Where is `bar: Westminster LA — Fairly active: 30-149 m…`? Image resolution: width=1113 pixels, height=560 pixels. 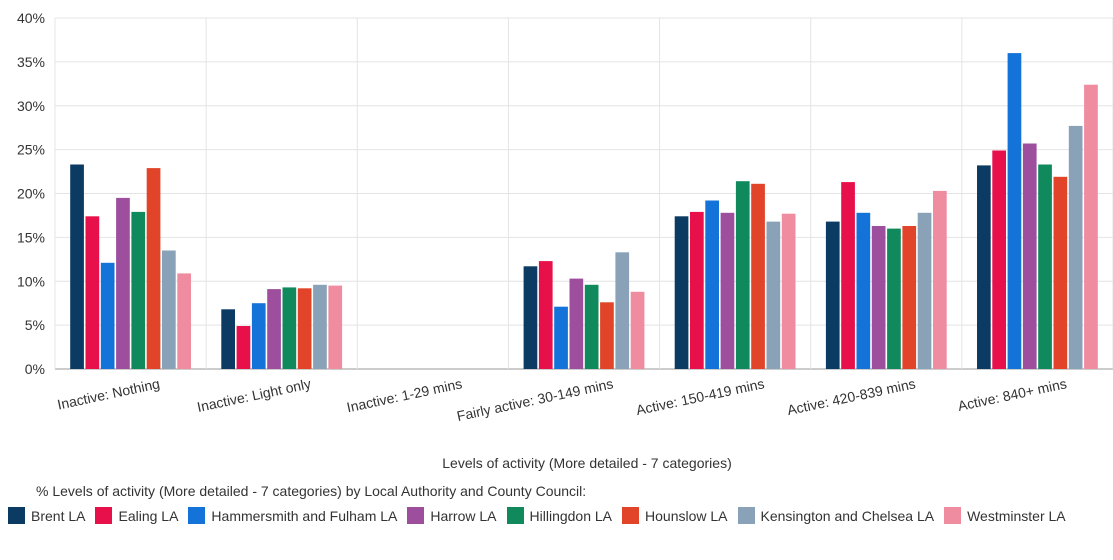
bar: Westminster LA — Fairly active: 30-149 m… is located at coordinates (637, 330).